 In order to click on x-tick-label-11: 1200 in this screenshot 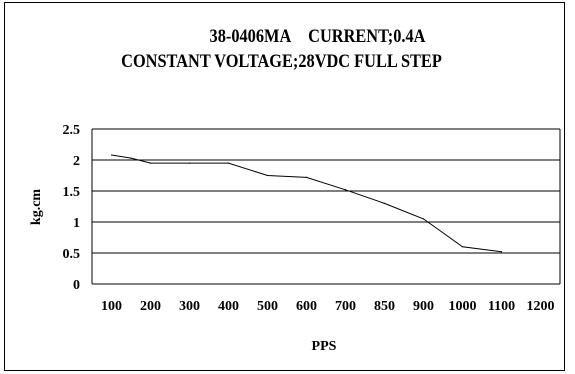, I will do `click(541, 306)`.